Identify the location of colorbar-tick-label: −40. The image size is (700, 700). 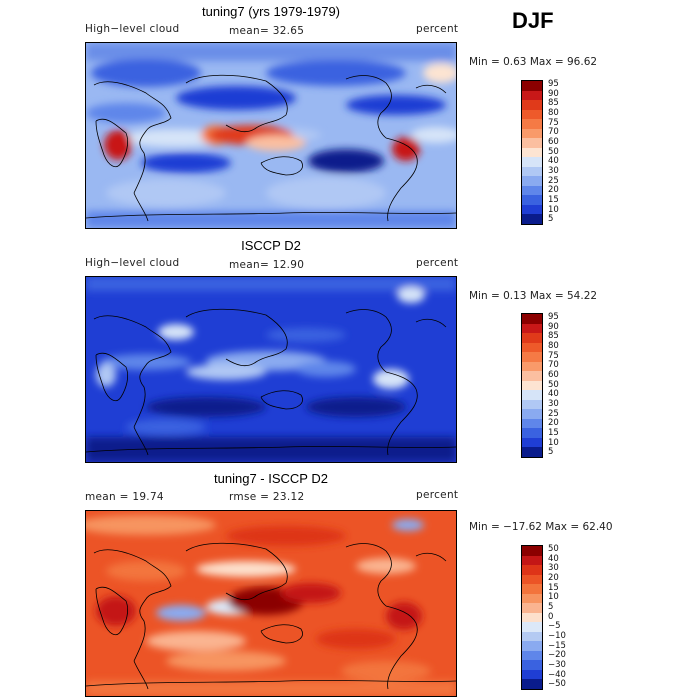
(557, 674).